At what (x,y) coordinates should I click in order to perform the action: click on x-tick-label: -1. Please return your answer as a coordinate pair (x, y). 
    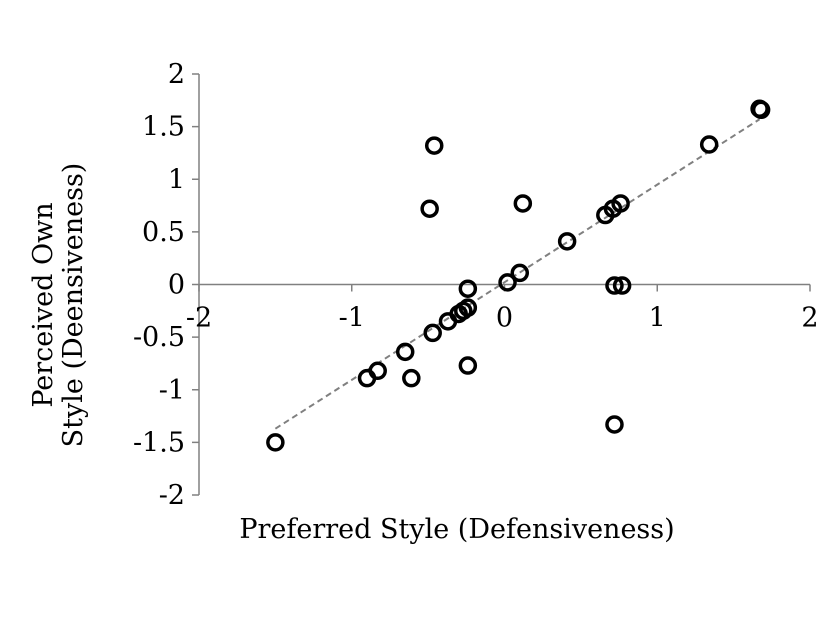
    Looking at the image, I should click on (352, 318).